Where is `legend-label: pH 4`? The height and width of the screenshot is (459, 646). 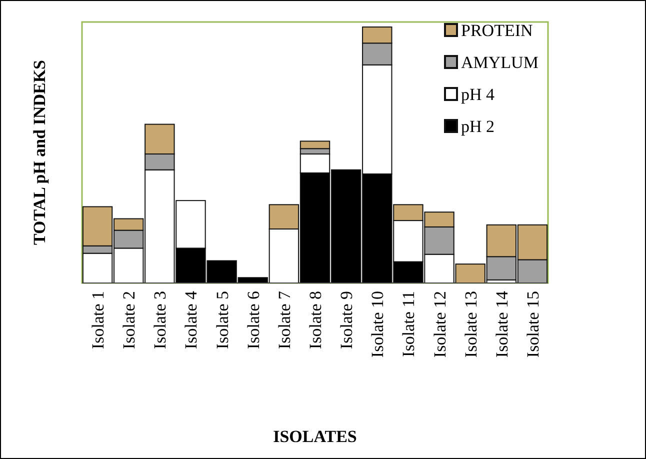
legend-label: pH 4 is located at coordinates (478, 94).